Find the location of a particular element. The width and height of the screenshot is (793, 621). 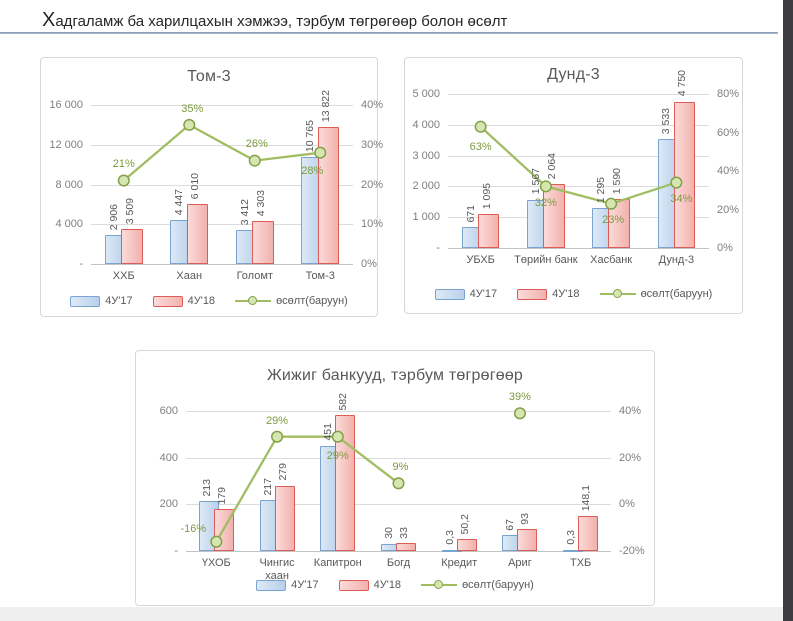

bar-value-label: 582 is located at coordinates (343, 401).